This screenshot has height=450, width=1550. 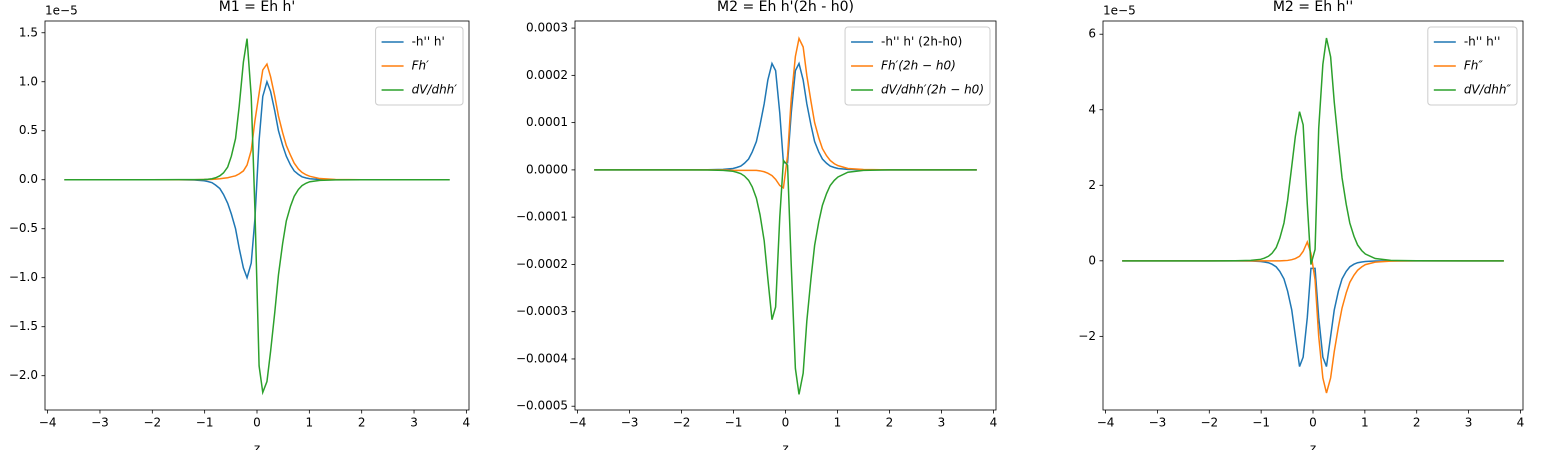 I want to click on y-tick-label: −1.5, so click(x=23, y=326).